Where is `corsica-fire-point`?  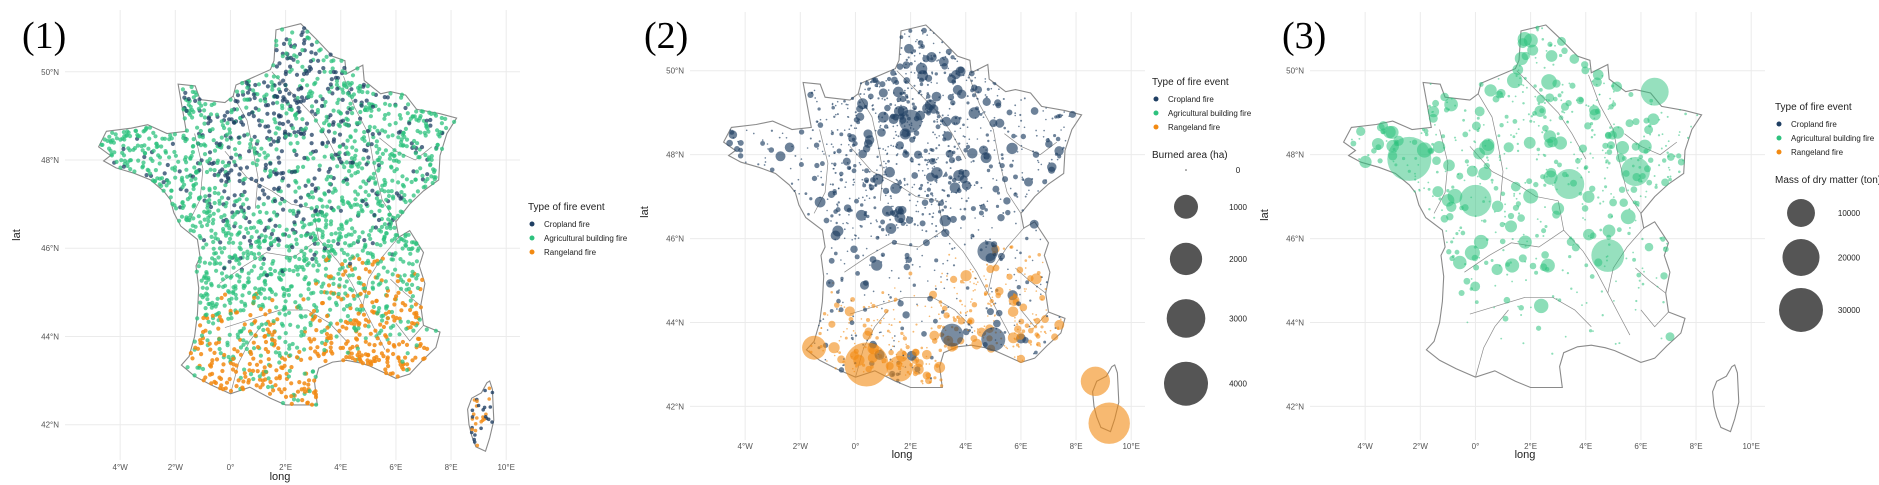
corsica-fire-point is located at coordinates (478, 405).